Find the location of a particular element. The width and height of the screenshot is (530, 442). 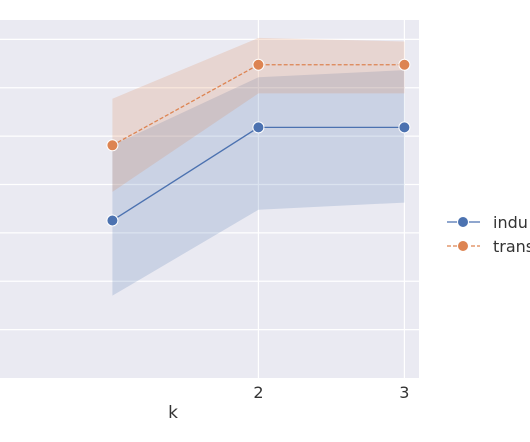

x-axis-label: k is located at coordinates (173, 413).